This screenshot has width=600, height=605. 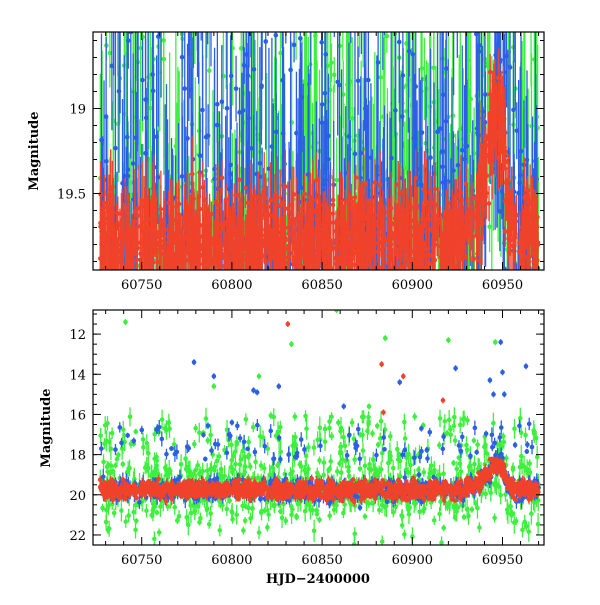 What do you see at coordinates (321, 285) in the screenshot?
I see `x-tick-label: 60850` at bounding box center [321, 285].